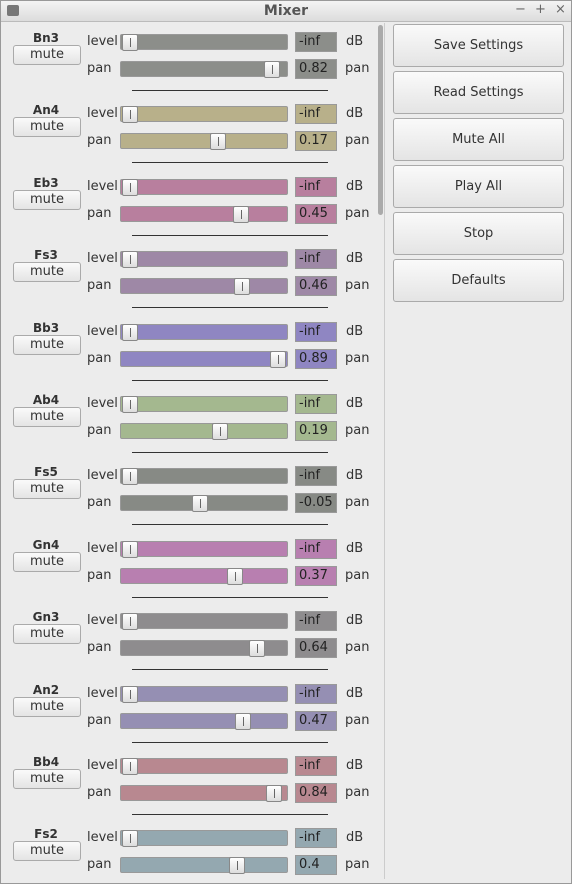  Describe the element at coordinates (540, 9) in the screenshot. I see `maximize: +` at that location.